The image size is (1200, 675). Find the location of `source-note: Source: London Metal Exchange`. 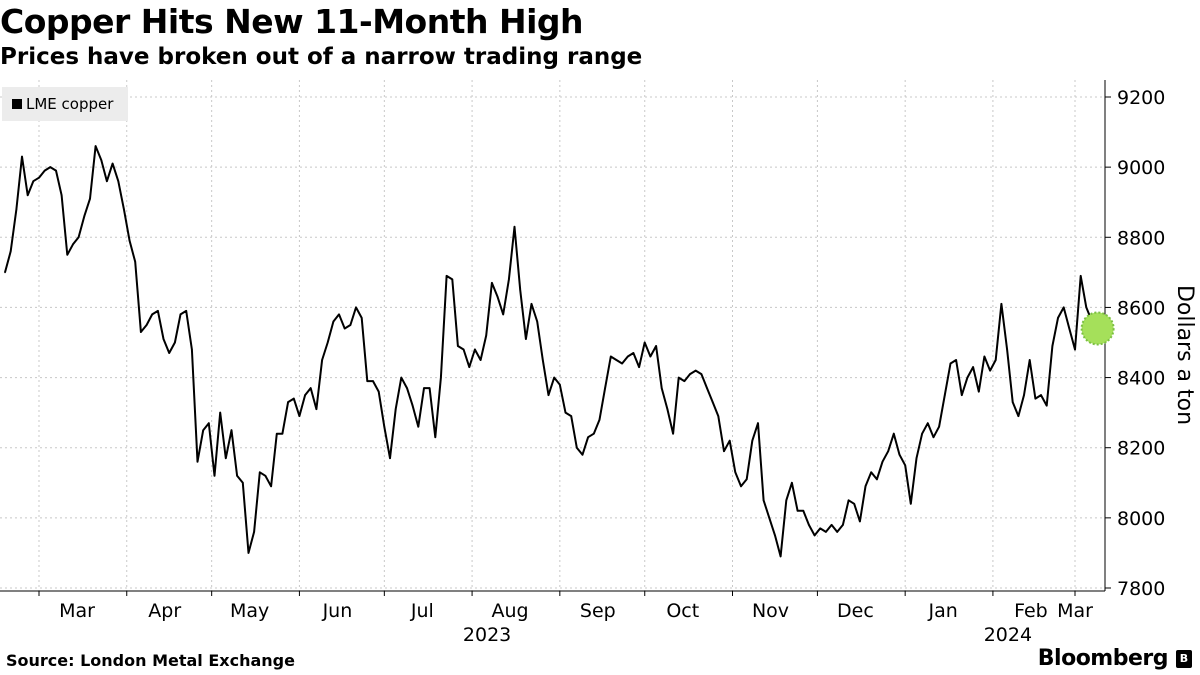

source-note: Source: London Metal Exchange is located at coordinates (150, 660).